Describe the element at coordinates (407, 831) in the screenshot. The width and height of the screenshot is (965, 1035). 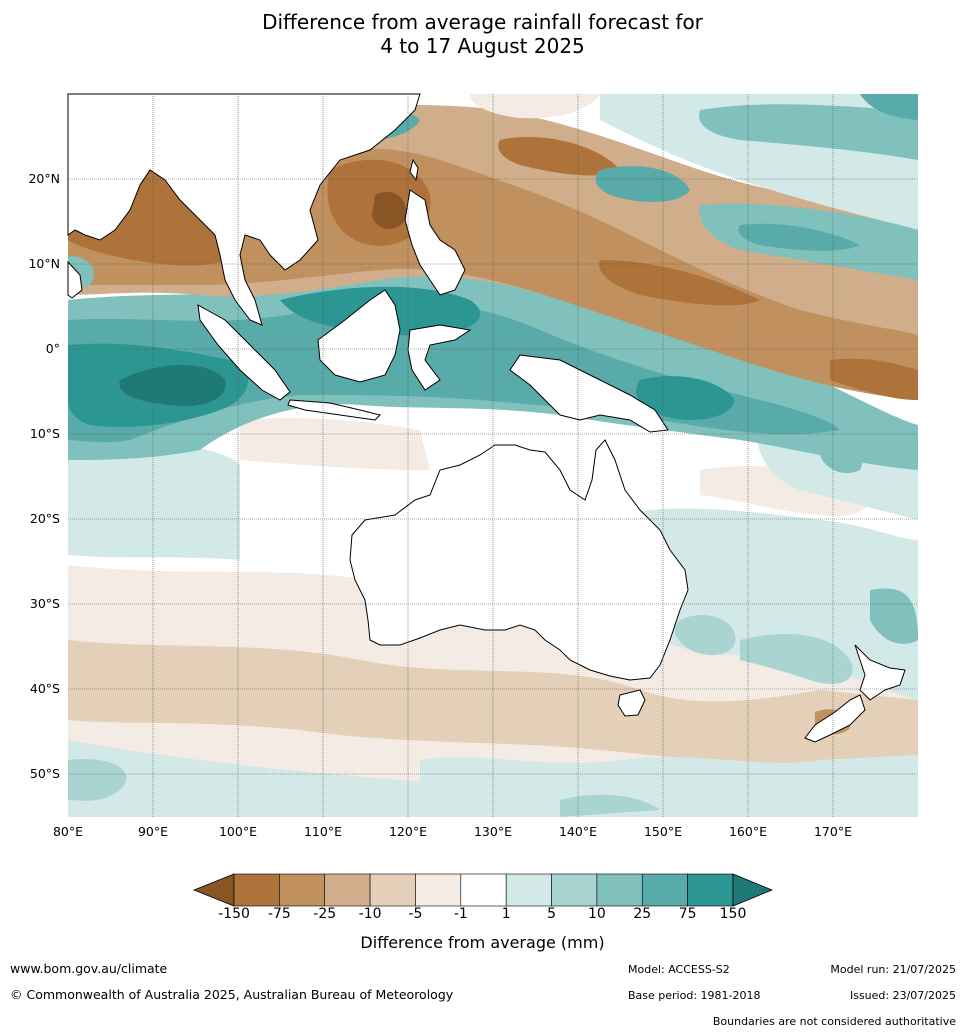
I see `lon-label-120e: 120°E` at that location.